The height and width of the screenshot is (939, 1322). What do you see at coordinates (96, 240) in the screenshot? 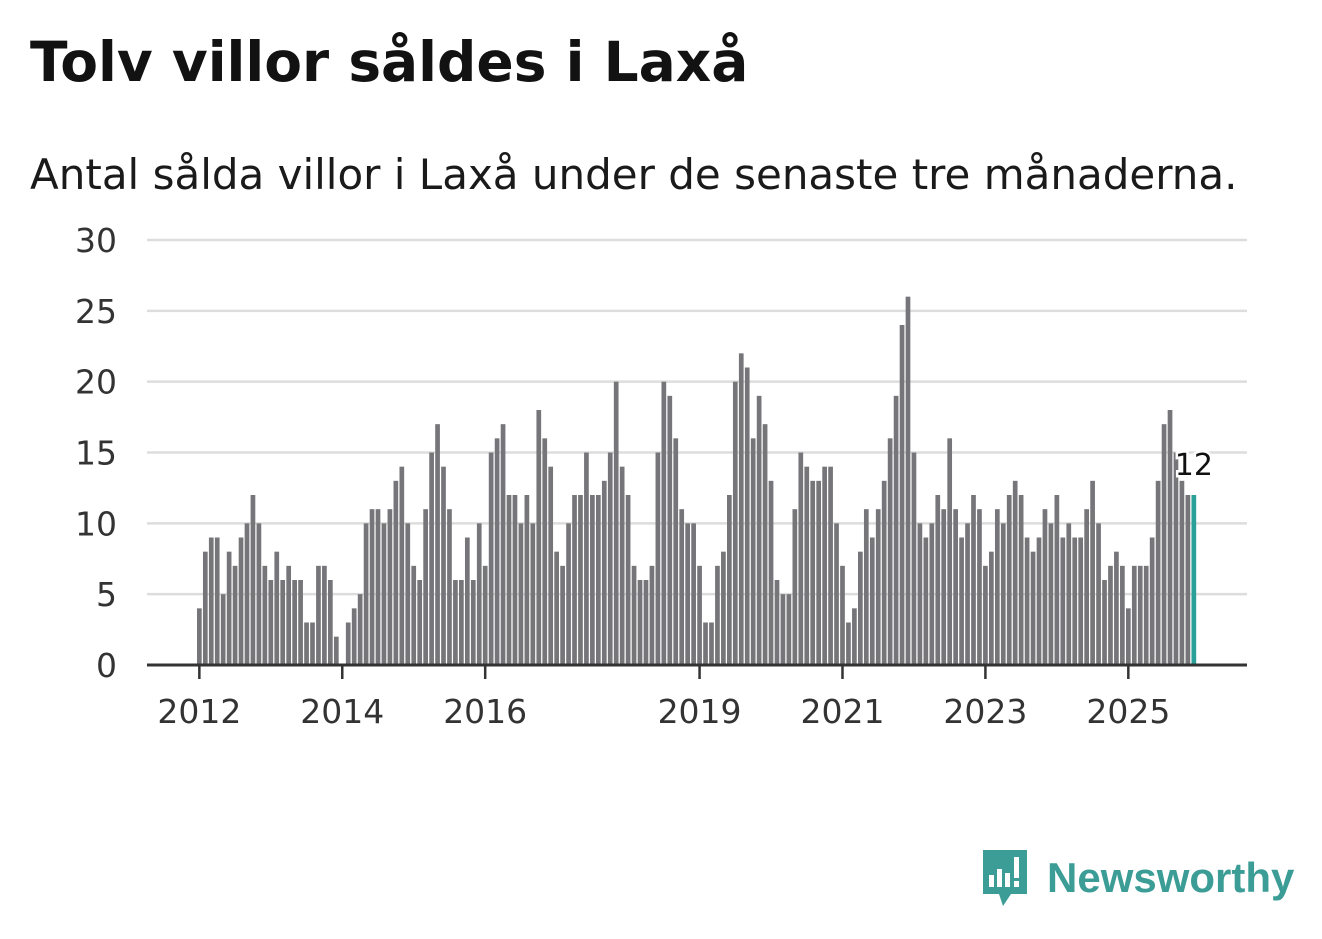
I see `y-tick-label: 30` at bounding box center [96, 240].